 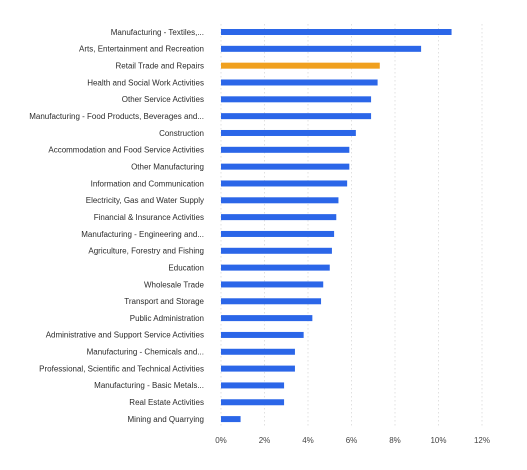 What do you see at coordinates (174, 284) in the screenshot?
I see `category-label: Wholesale Trade` at bounding box center [174, 284].